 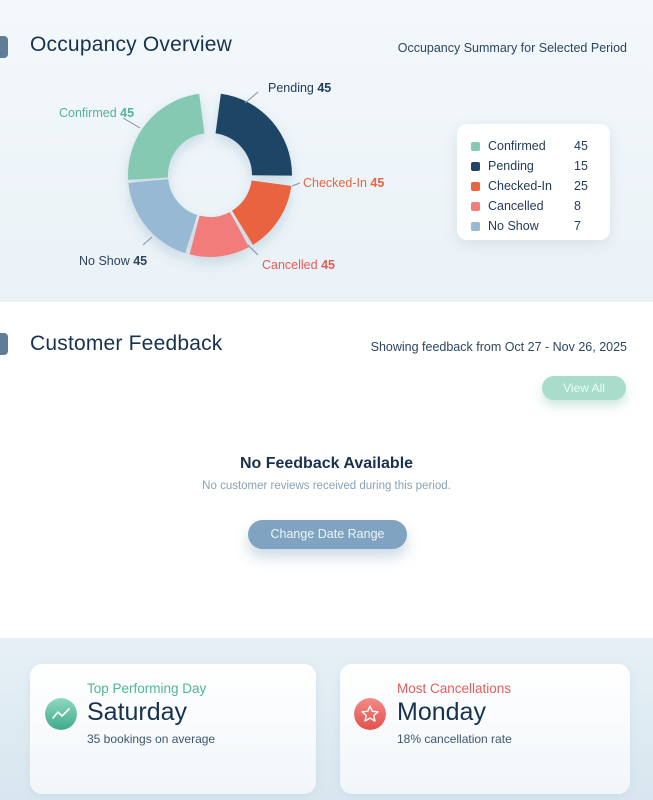 What do you see at coordinates (61, 714) in the screenshot?
I see `trend-line-icon` at bounding box center [61, 714].